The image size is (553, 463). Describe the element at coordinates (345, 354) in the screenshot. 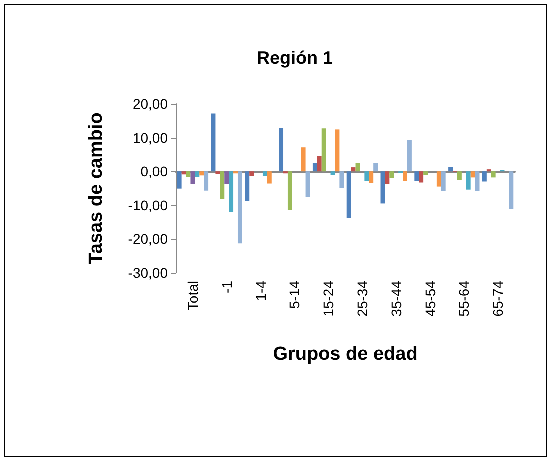

I see `x-axis-title: Grupos de edad` at that location.